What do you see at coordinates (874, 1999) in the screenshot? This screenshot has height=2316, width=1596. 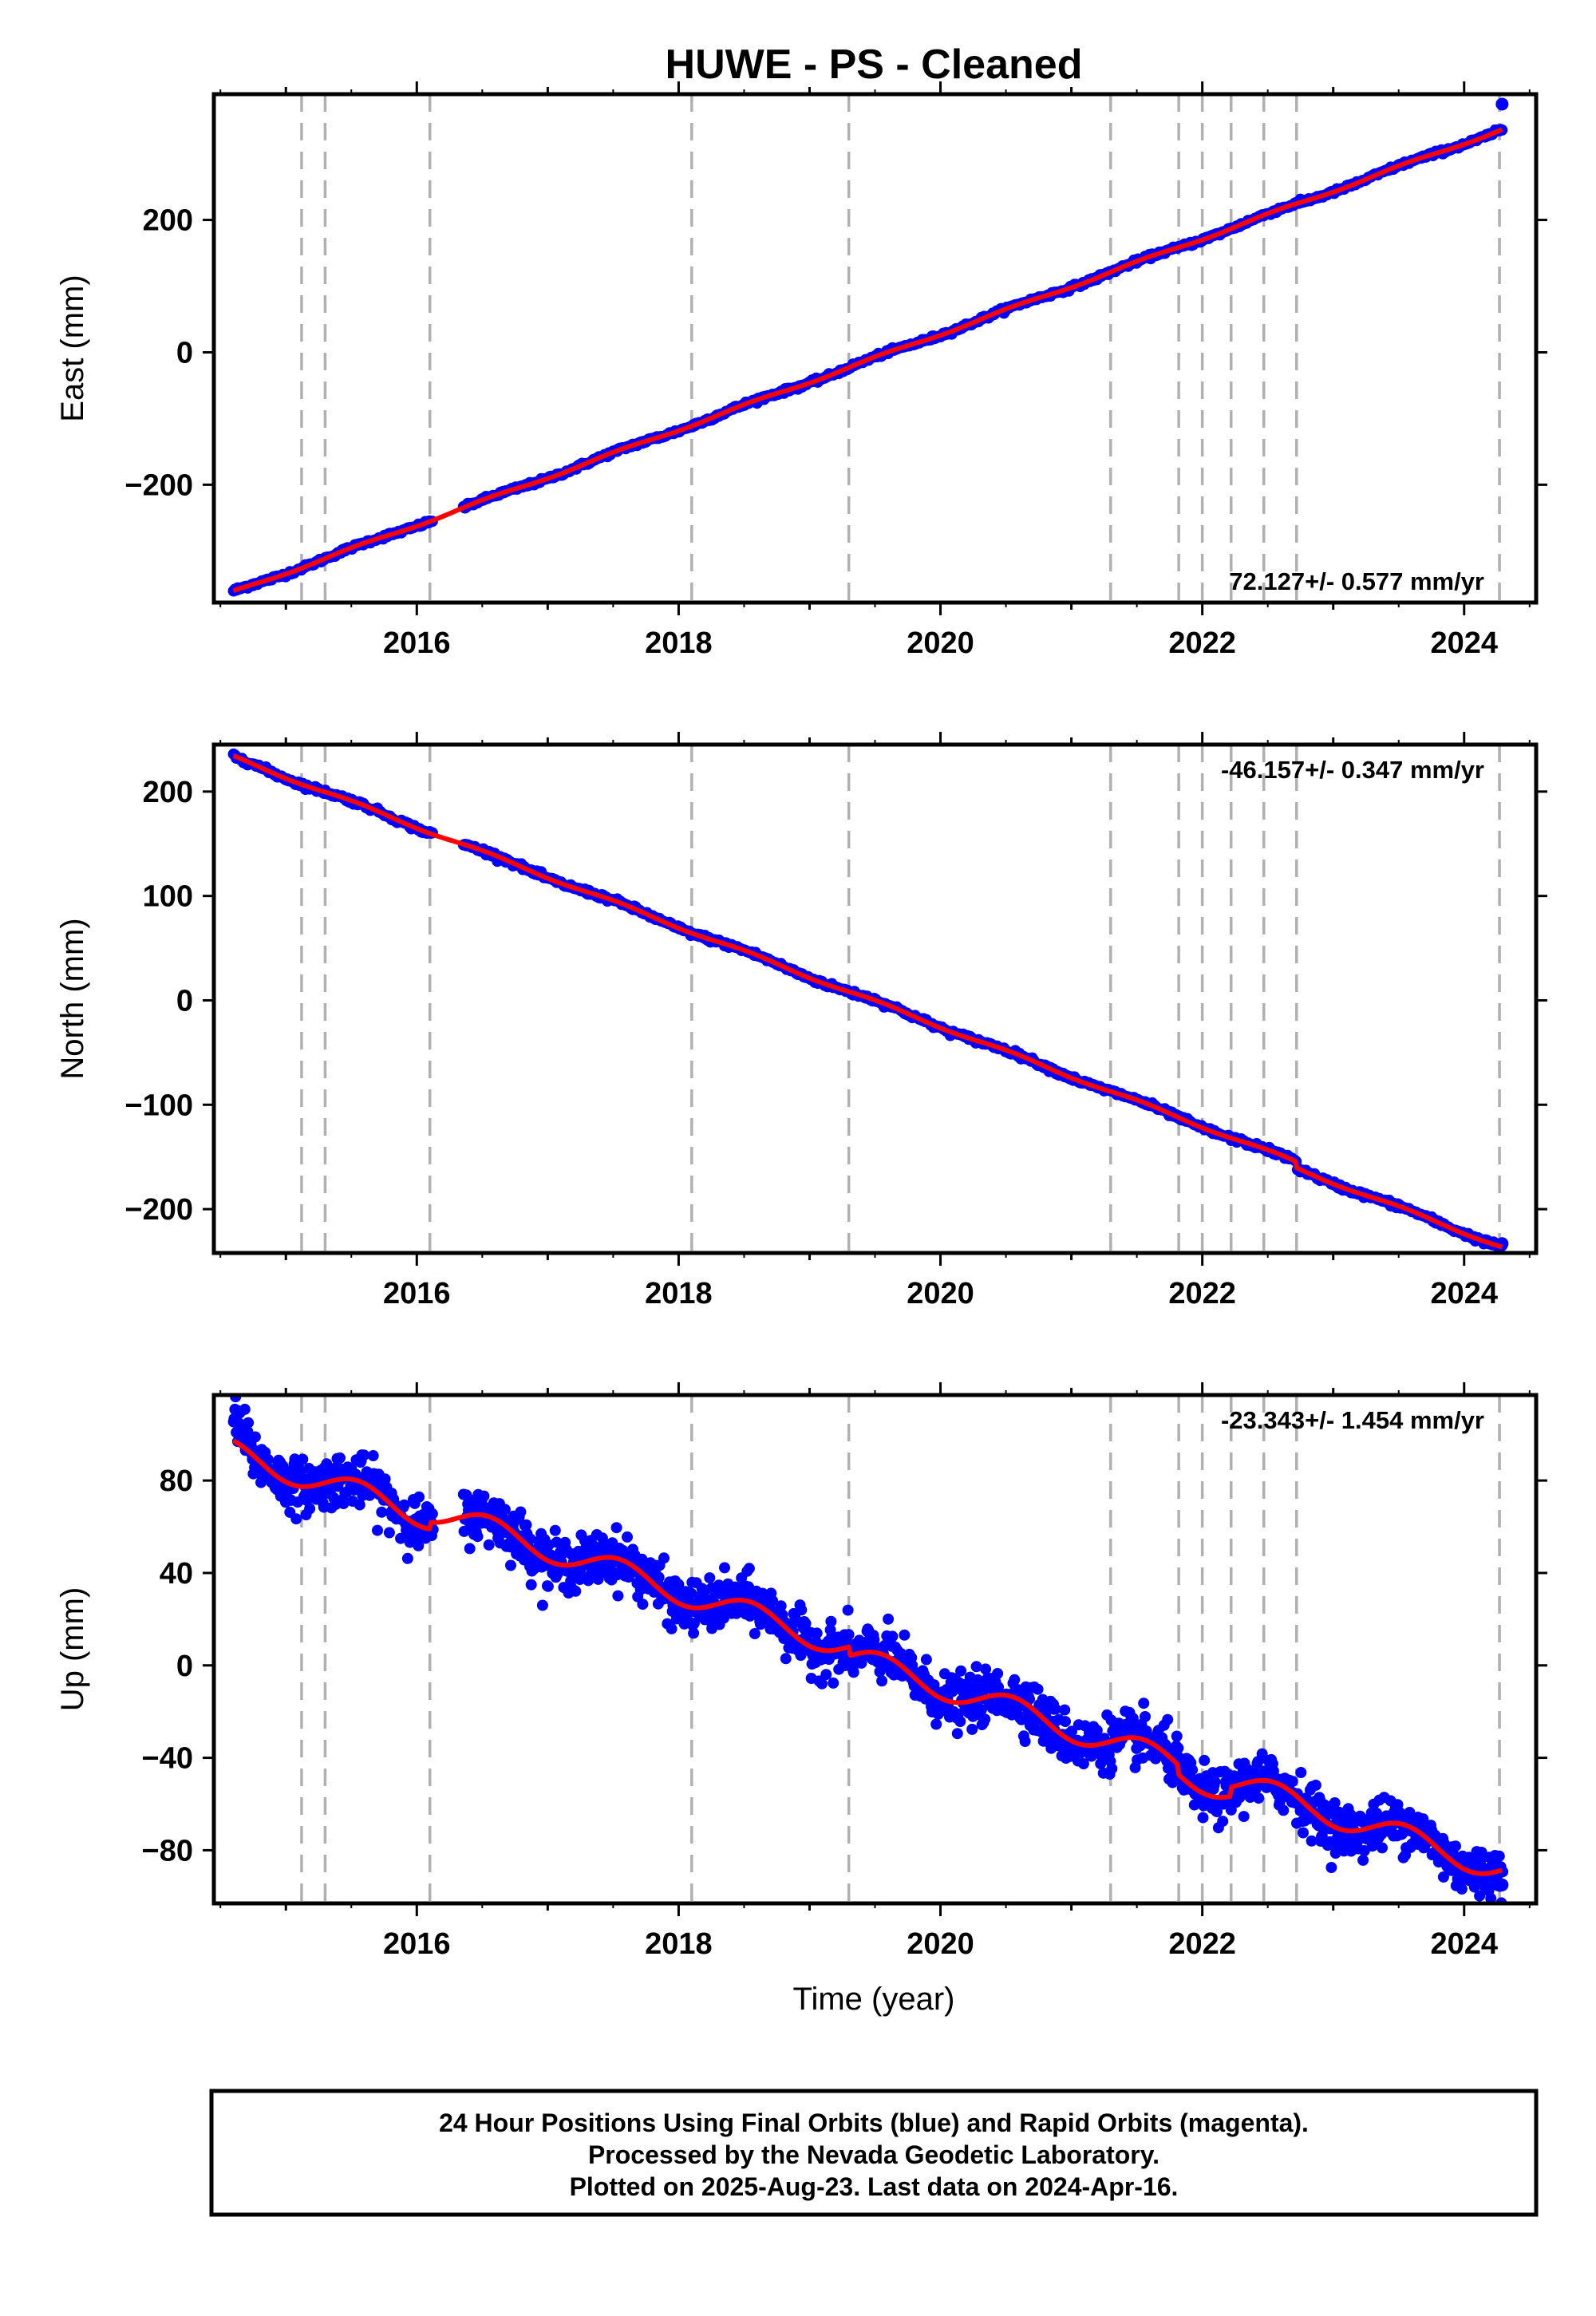 I see `x-axis-title: Time (year)` at bounding box center [874, 1999].